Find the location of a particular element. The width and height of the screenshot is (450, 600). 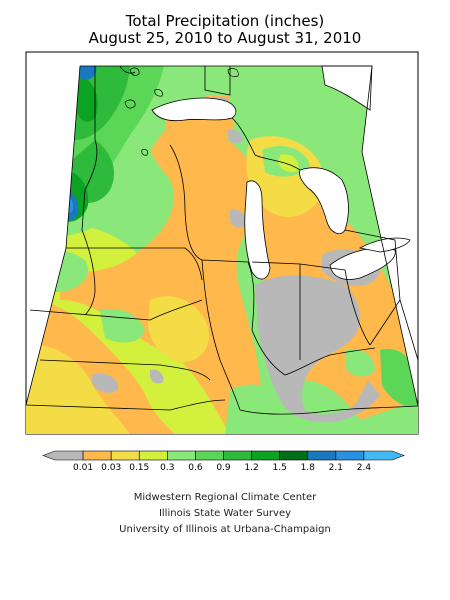

map-title: Total Precipitation (inches) is located at coordinates (225, 21).